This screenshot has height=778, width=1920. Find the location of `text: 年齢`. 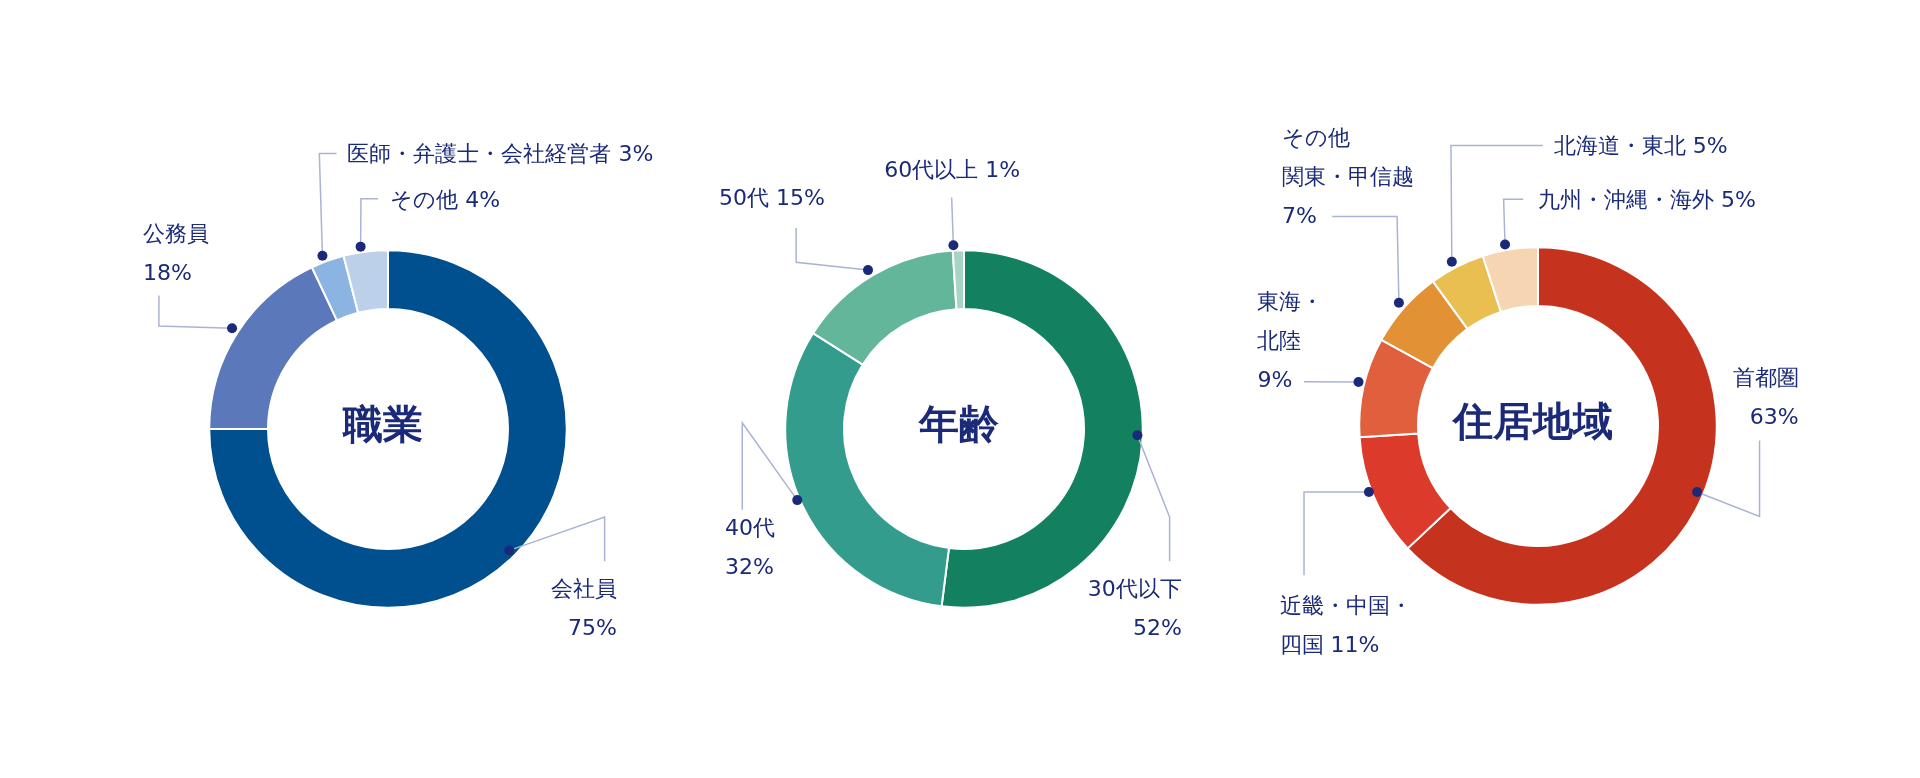

text: 年齢 is located at coordinates (958, 424).